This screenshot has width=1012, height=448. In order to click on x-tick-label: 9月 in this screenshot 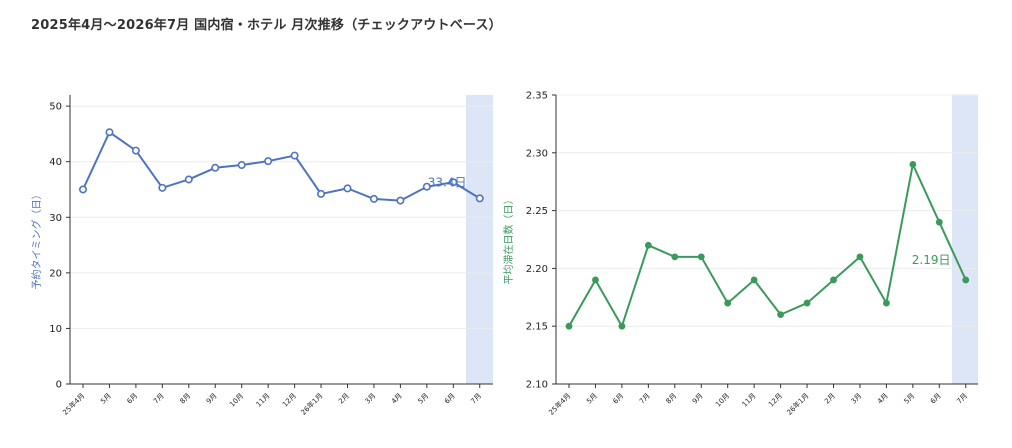, I will do `click(698, 399)`.